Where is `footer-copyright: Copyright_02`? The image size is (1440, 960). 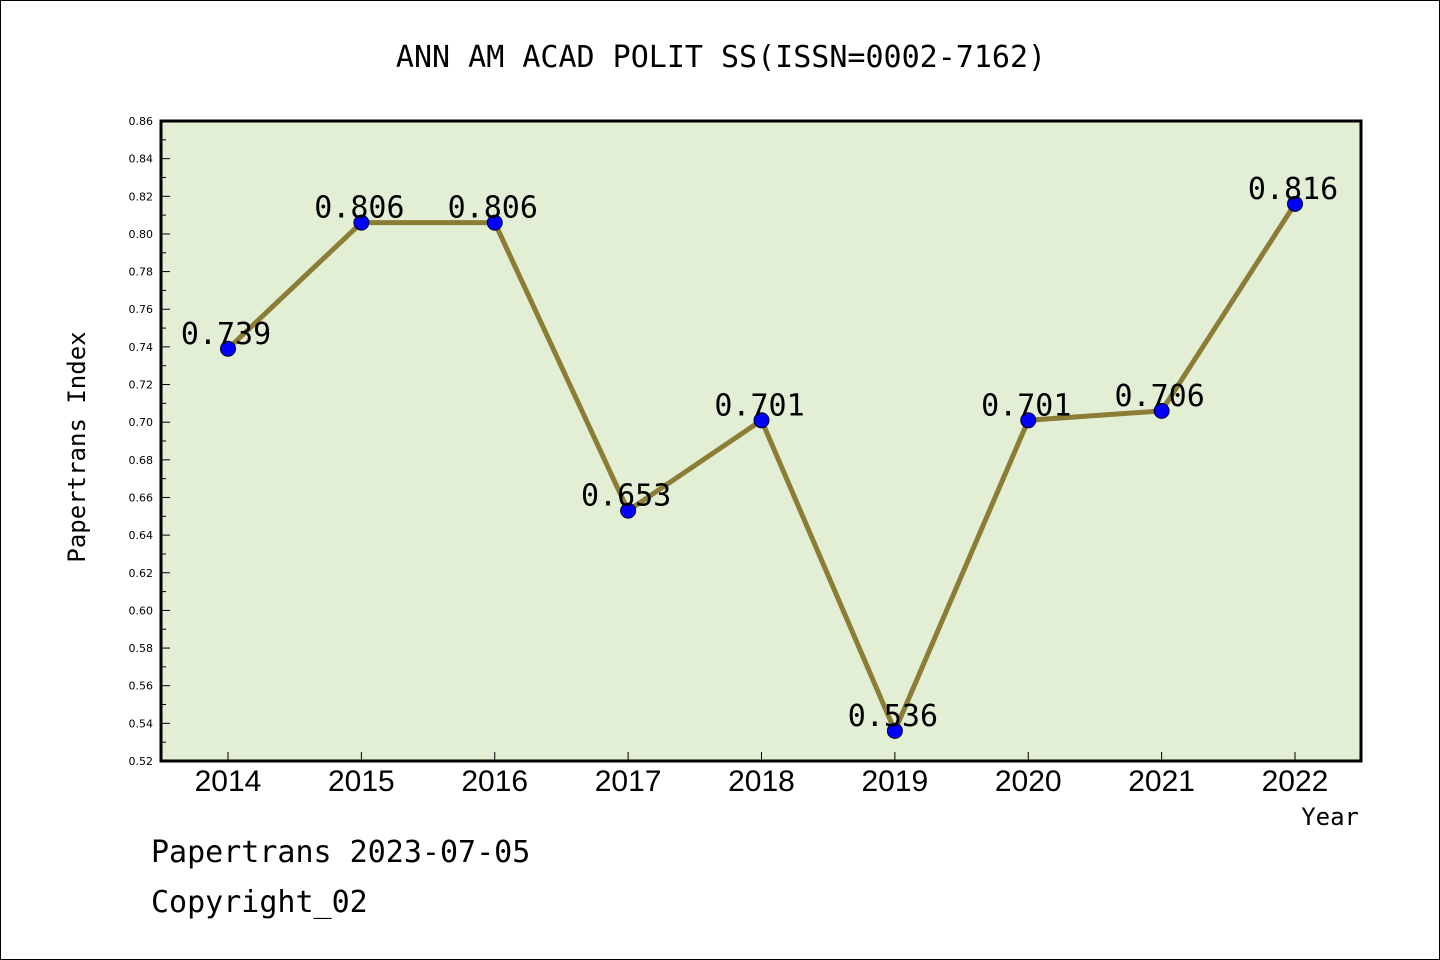 footer-copyright: Copyright_02 is located at coordinates (259, 902).